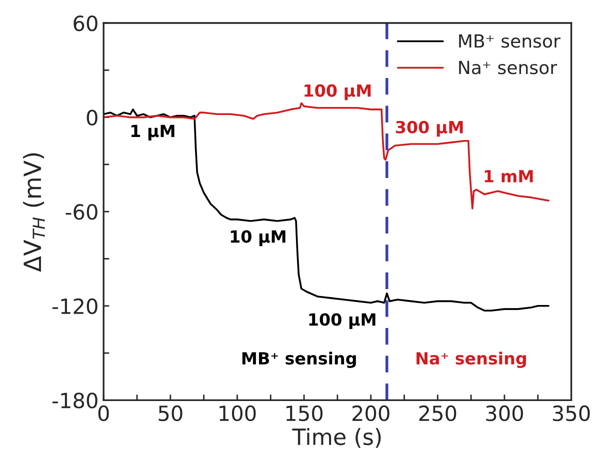  What do you see at coordinates (75, 400) in the screenshot?
I see `y-tick-label: -180` at bounding box center [75, 400].